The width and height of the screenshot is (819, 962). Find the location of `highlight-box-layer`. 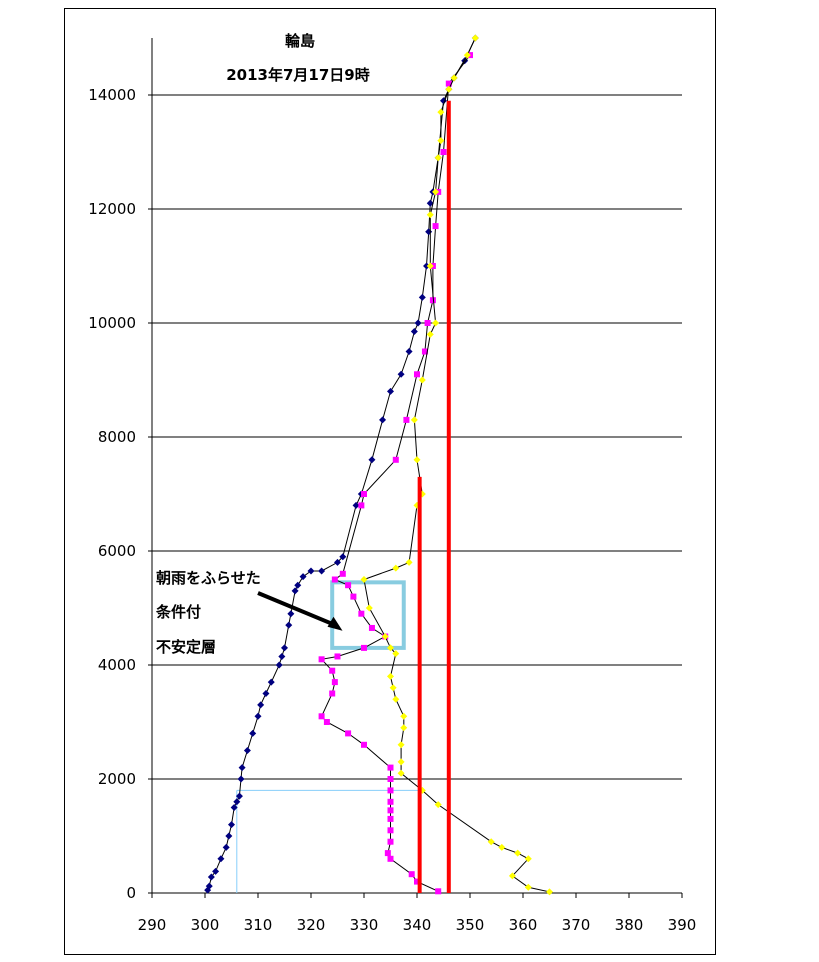

highlight-box-layer is located at coordinates (368, 615).